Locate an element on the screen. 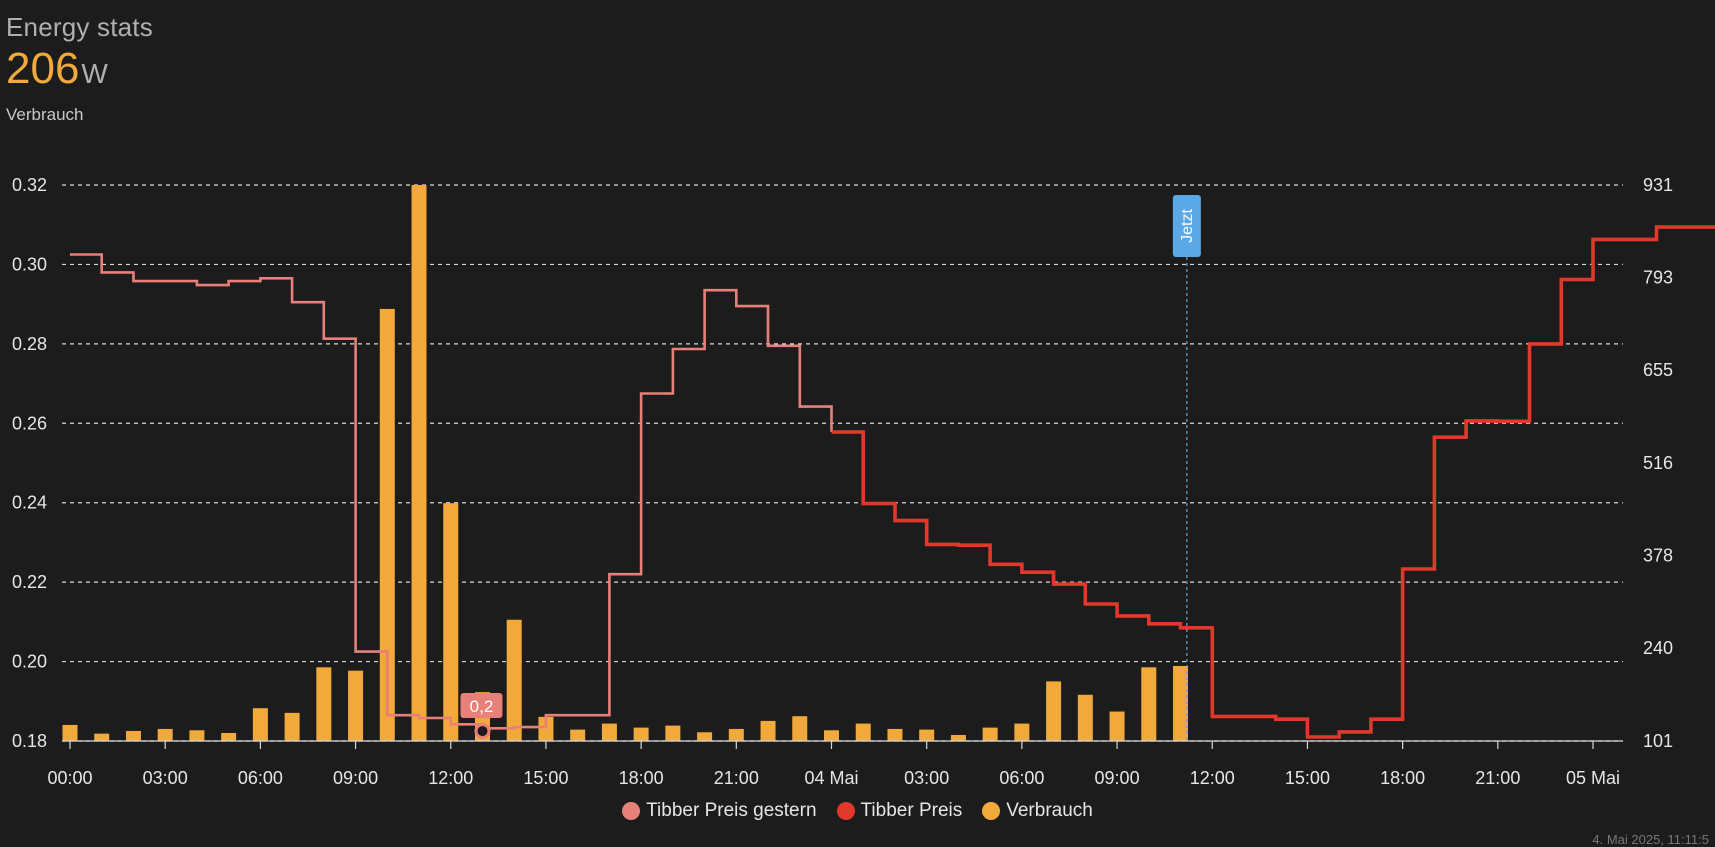 The width and height of the screenshot is (1715, 847). right-axis-tick-label: 516 is located at coordinates (1658, 463).